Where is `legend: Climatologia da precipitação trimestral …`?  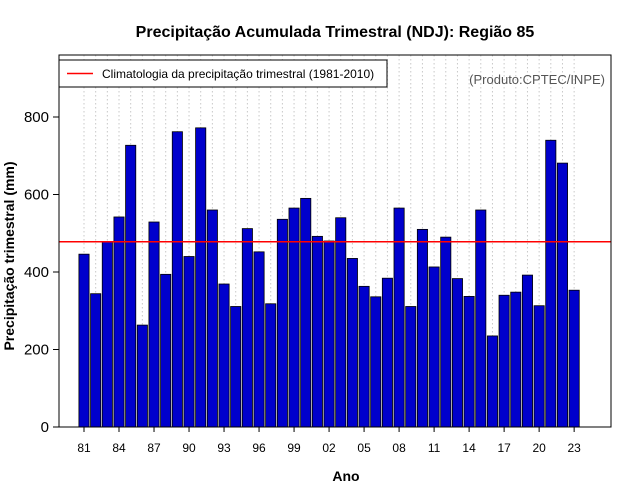
legend: Climatologia da precipitação trimestral … is located at coordinates (223, 73).